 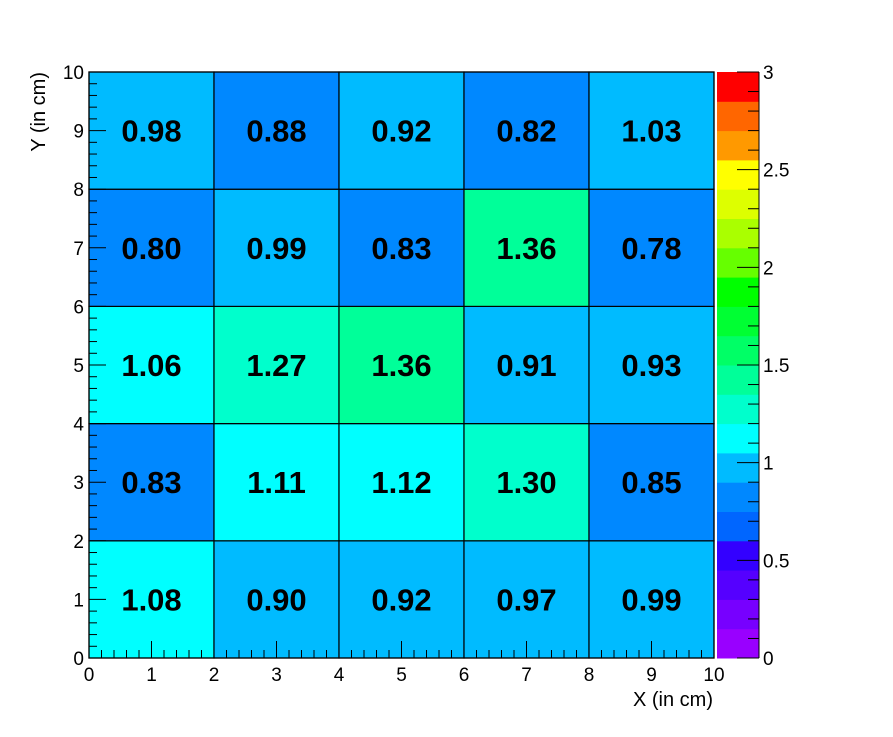 What do you see at coordinates (776, 561) in the screenshot?
I see `colorbar-tick-label: 0.5` at bounding box center [776, 561].